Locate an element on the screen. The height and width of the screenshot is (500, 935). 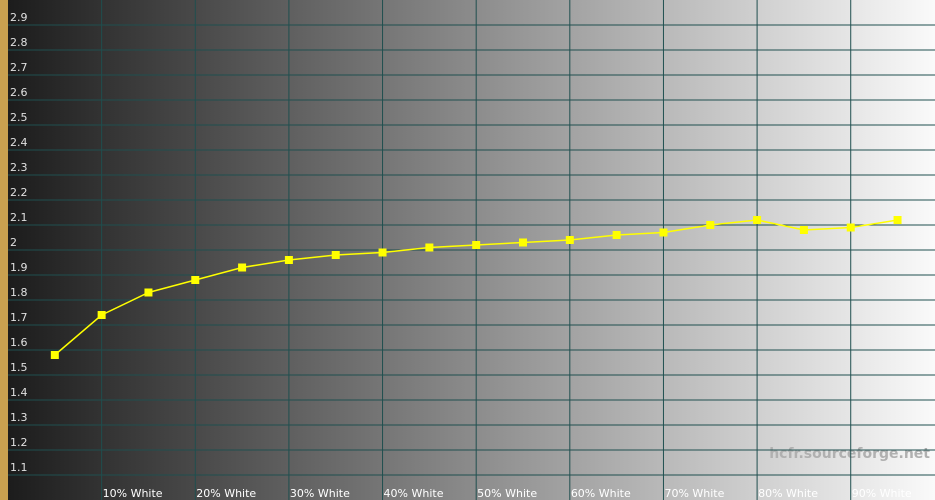
x-tick-label: 80% White is located at coordinates (788, 493).